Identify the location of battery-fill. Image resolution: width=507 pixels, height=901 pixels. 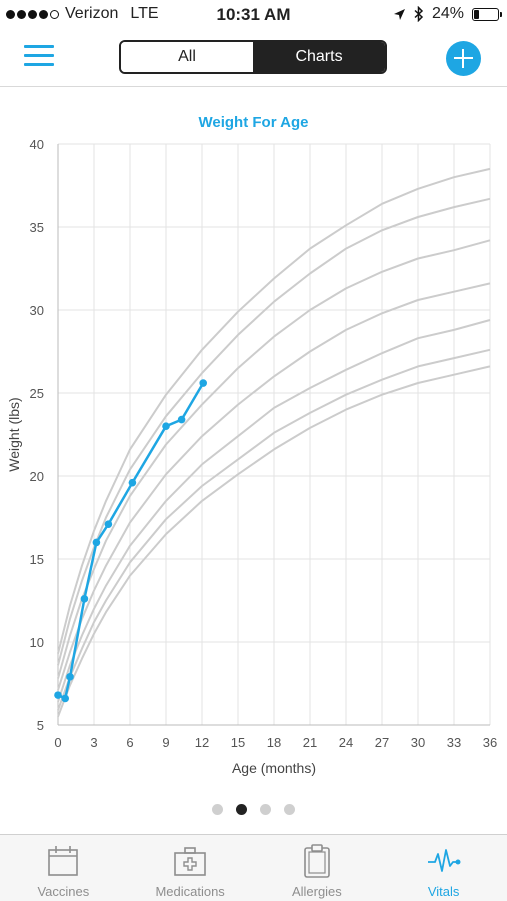
(477, 14).